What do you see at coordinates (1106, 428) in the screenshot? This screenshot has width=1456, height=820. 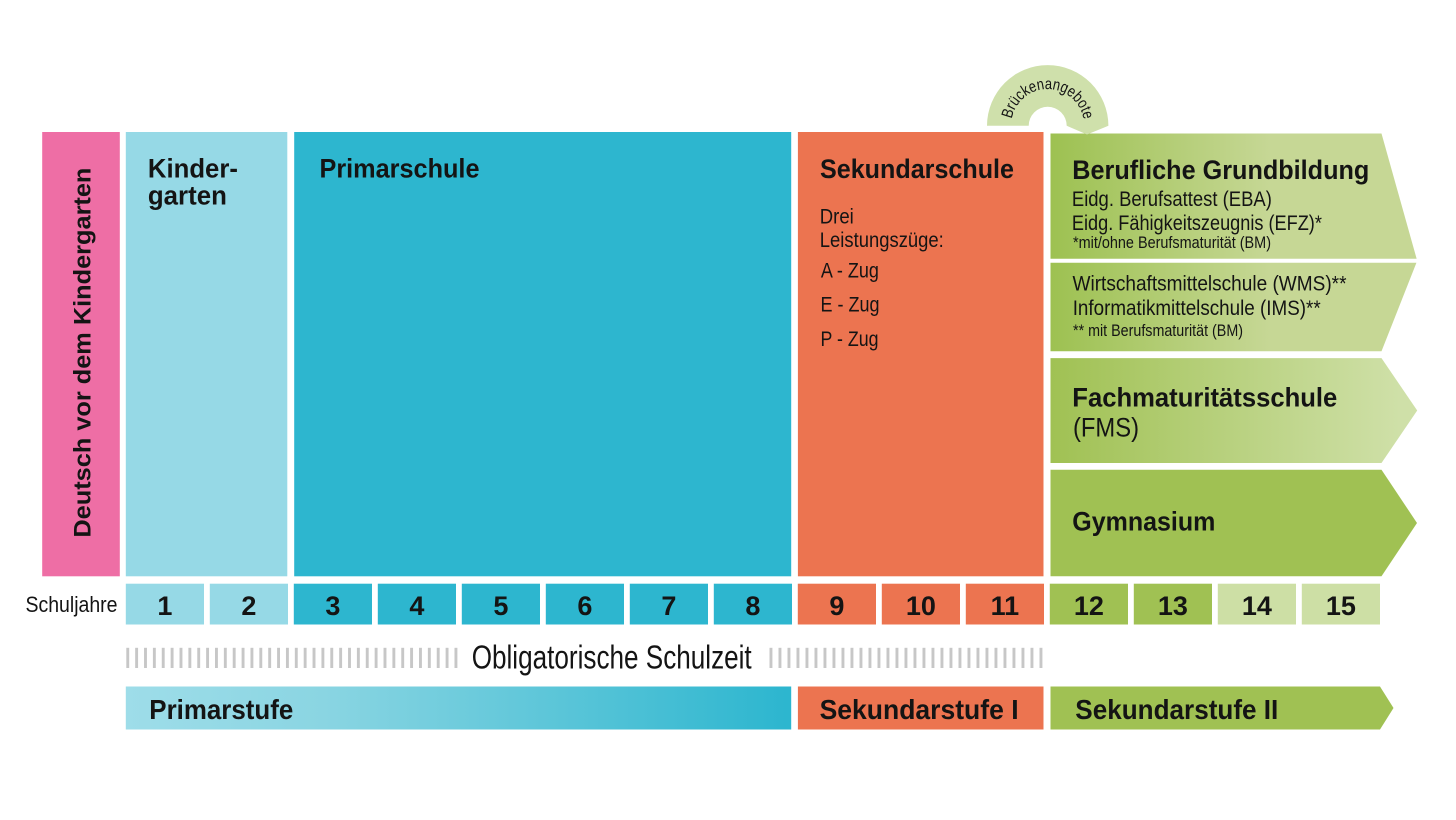 I see `svg-text: (FMS)` at bounding box center [1106, 428].